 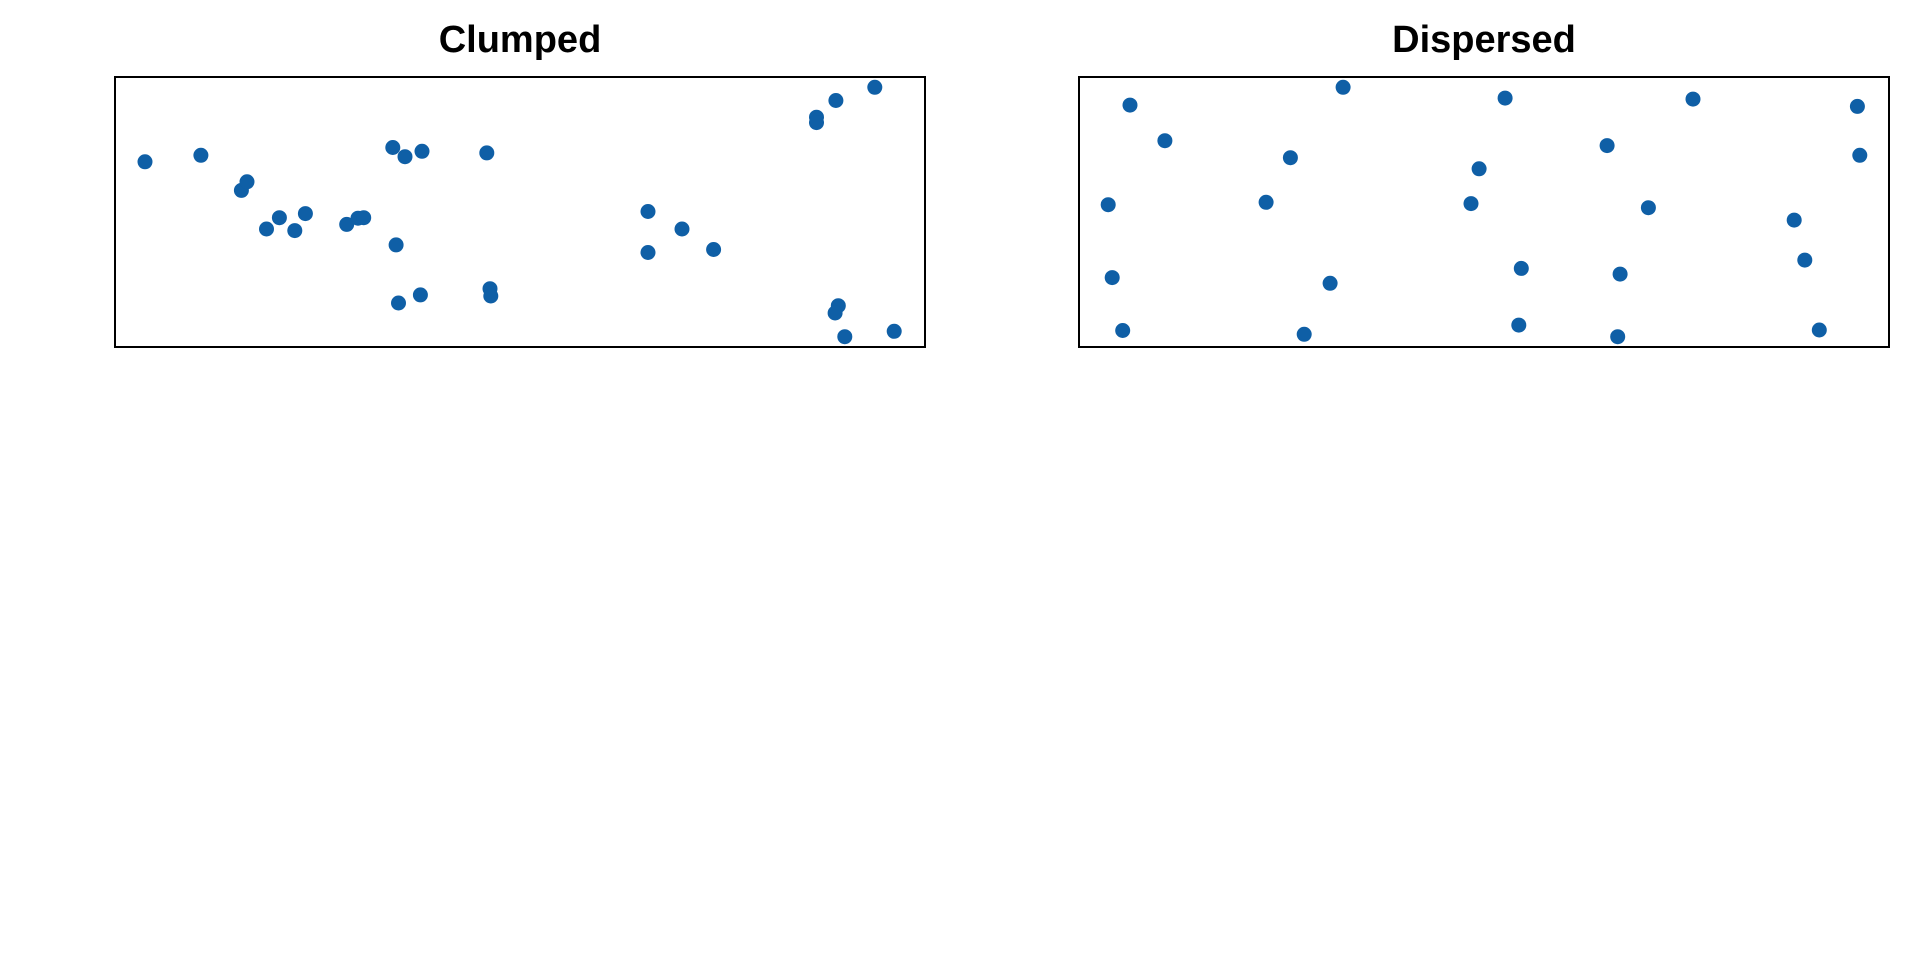 I want to click on points-dispersed, so click(x=1484, y=212).